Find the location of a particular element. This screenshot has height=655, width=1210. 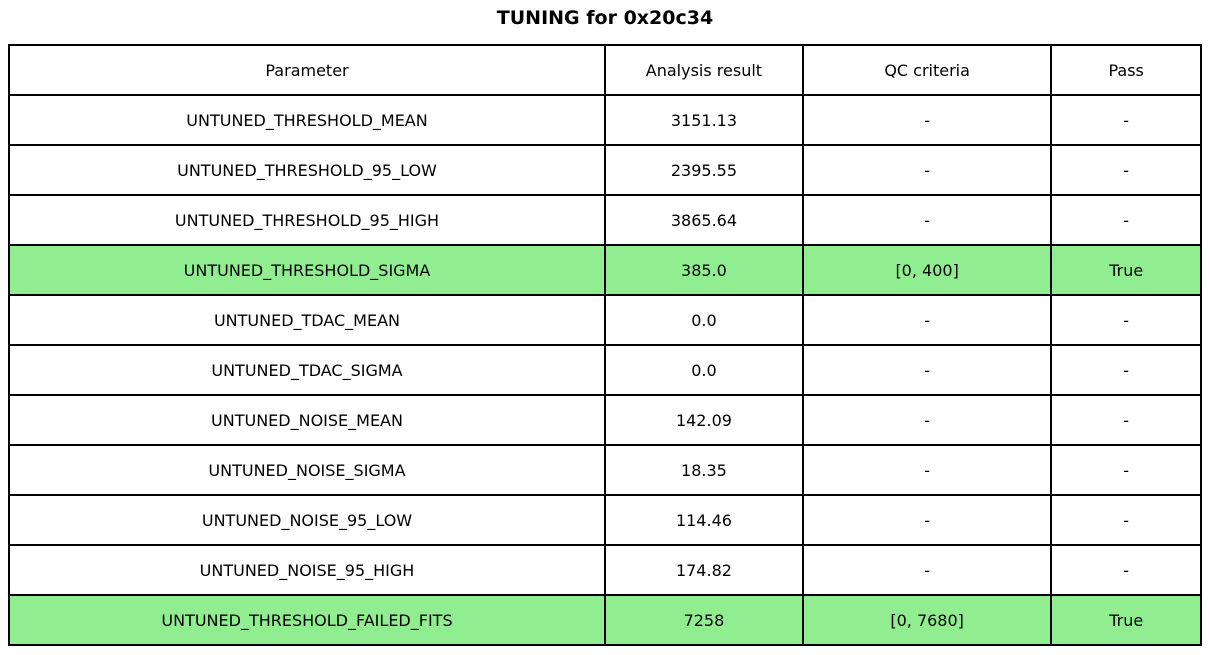

analysis-result-cell: 142.09 is located at coordinates (704, 420).